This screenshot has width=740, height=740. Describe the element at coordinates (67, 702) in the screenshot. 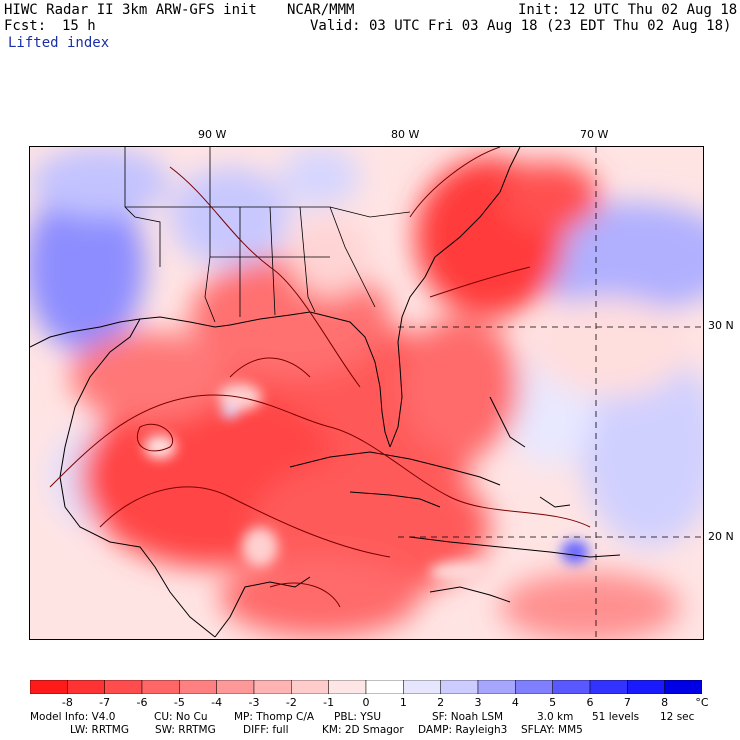

I see `colorbar-tick-label: -8` at that location.